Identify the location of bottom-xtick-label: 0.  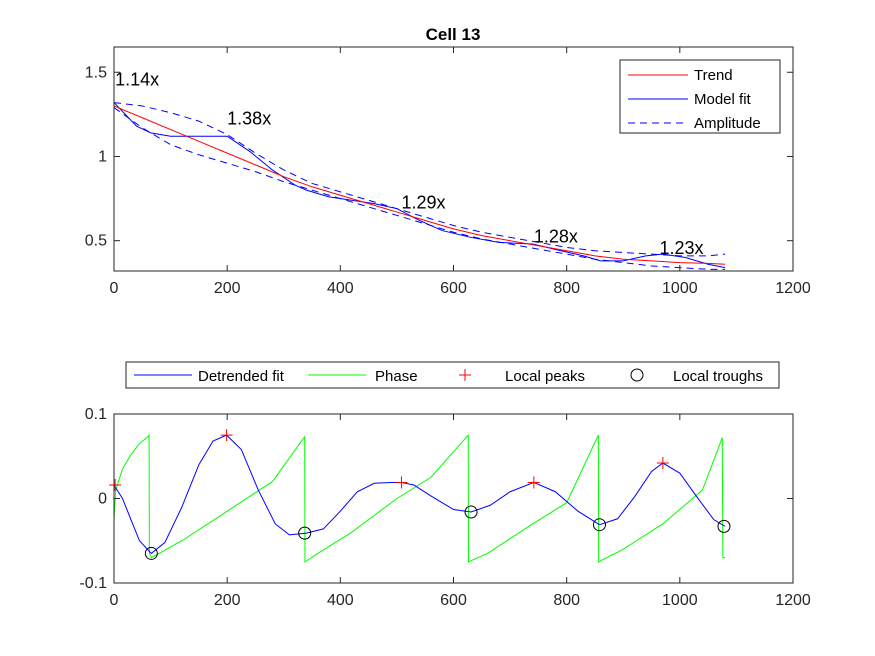
(114, 600).